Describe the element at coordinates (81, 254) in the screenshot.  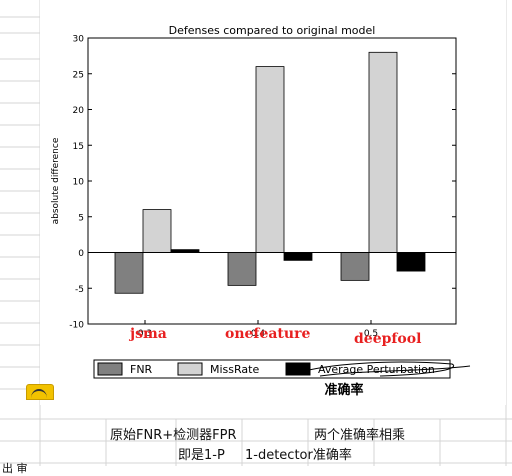
I see `y-tick-label: 0` at that location.